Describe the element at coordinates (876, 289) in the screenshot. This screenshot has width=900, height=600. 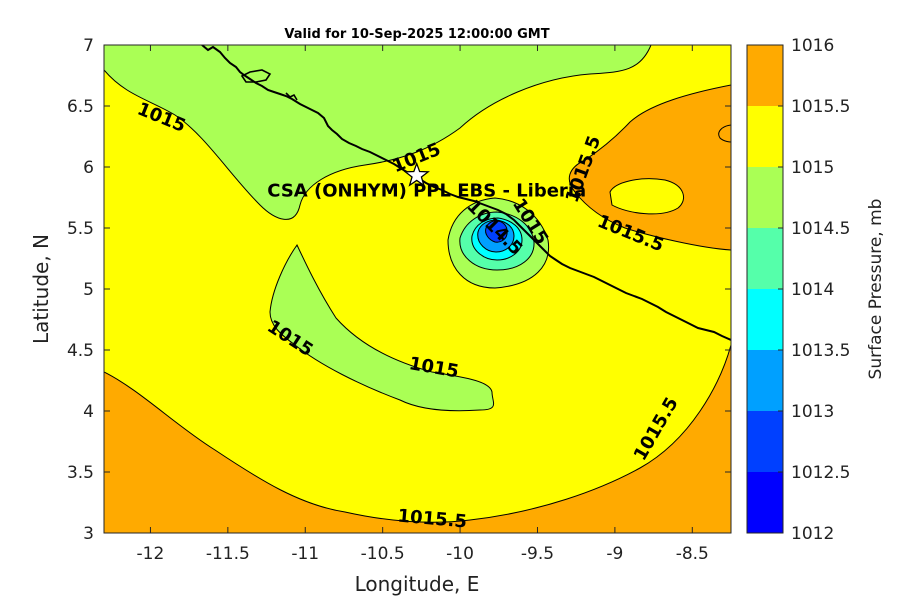
I see `colorbar-label: Surface Pressure, mb` at that location.